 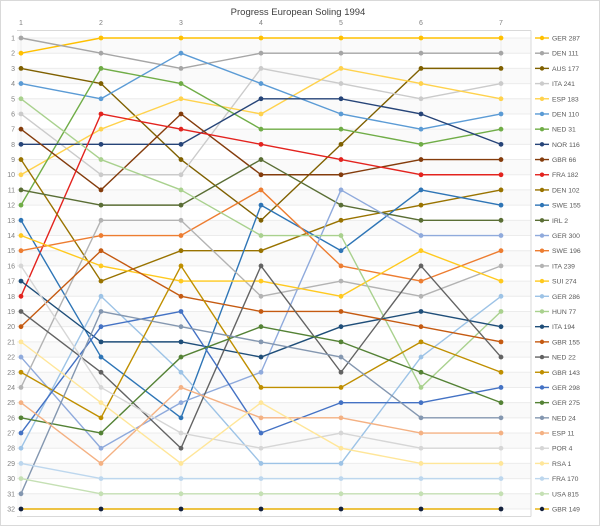 I want to click on legend-item-fra-170: FRA 170, so click(x=557, y=479).